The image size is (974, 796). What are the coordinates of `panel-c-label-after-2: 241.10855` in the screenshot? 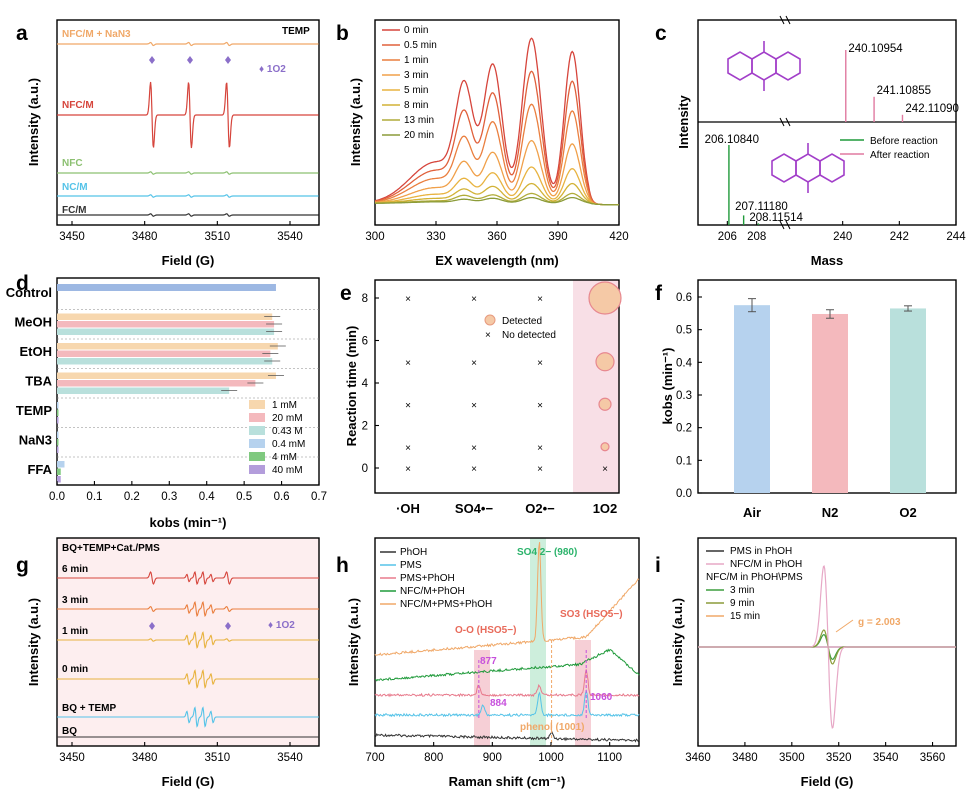 It's located at (904, 91).